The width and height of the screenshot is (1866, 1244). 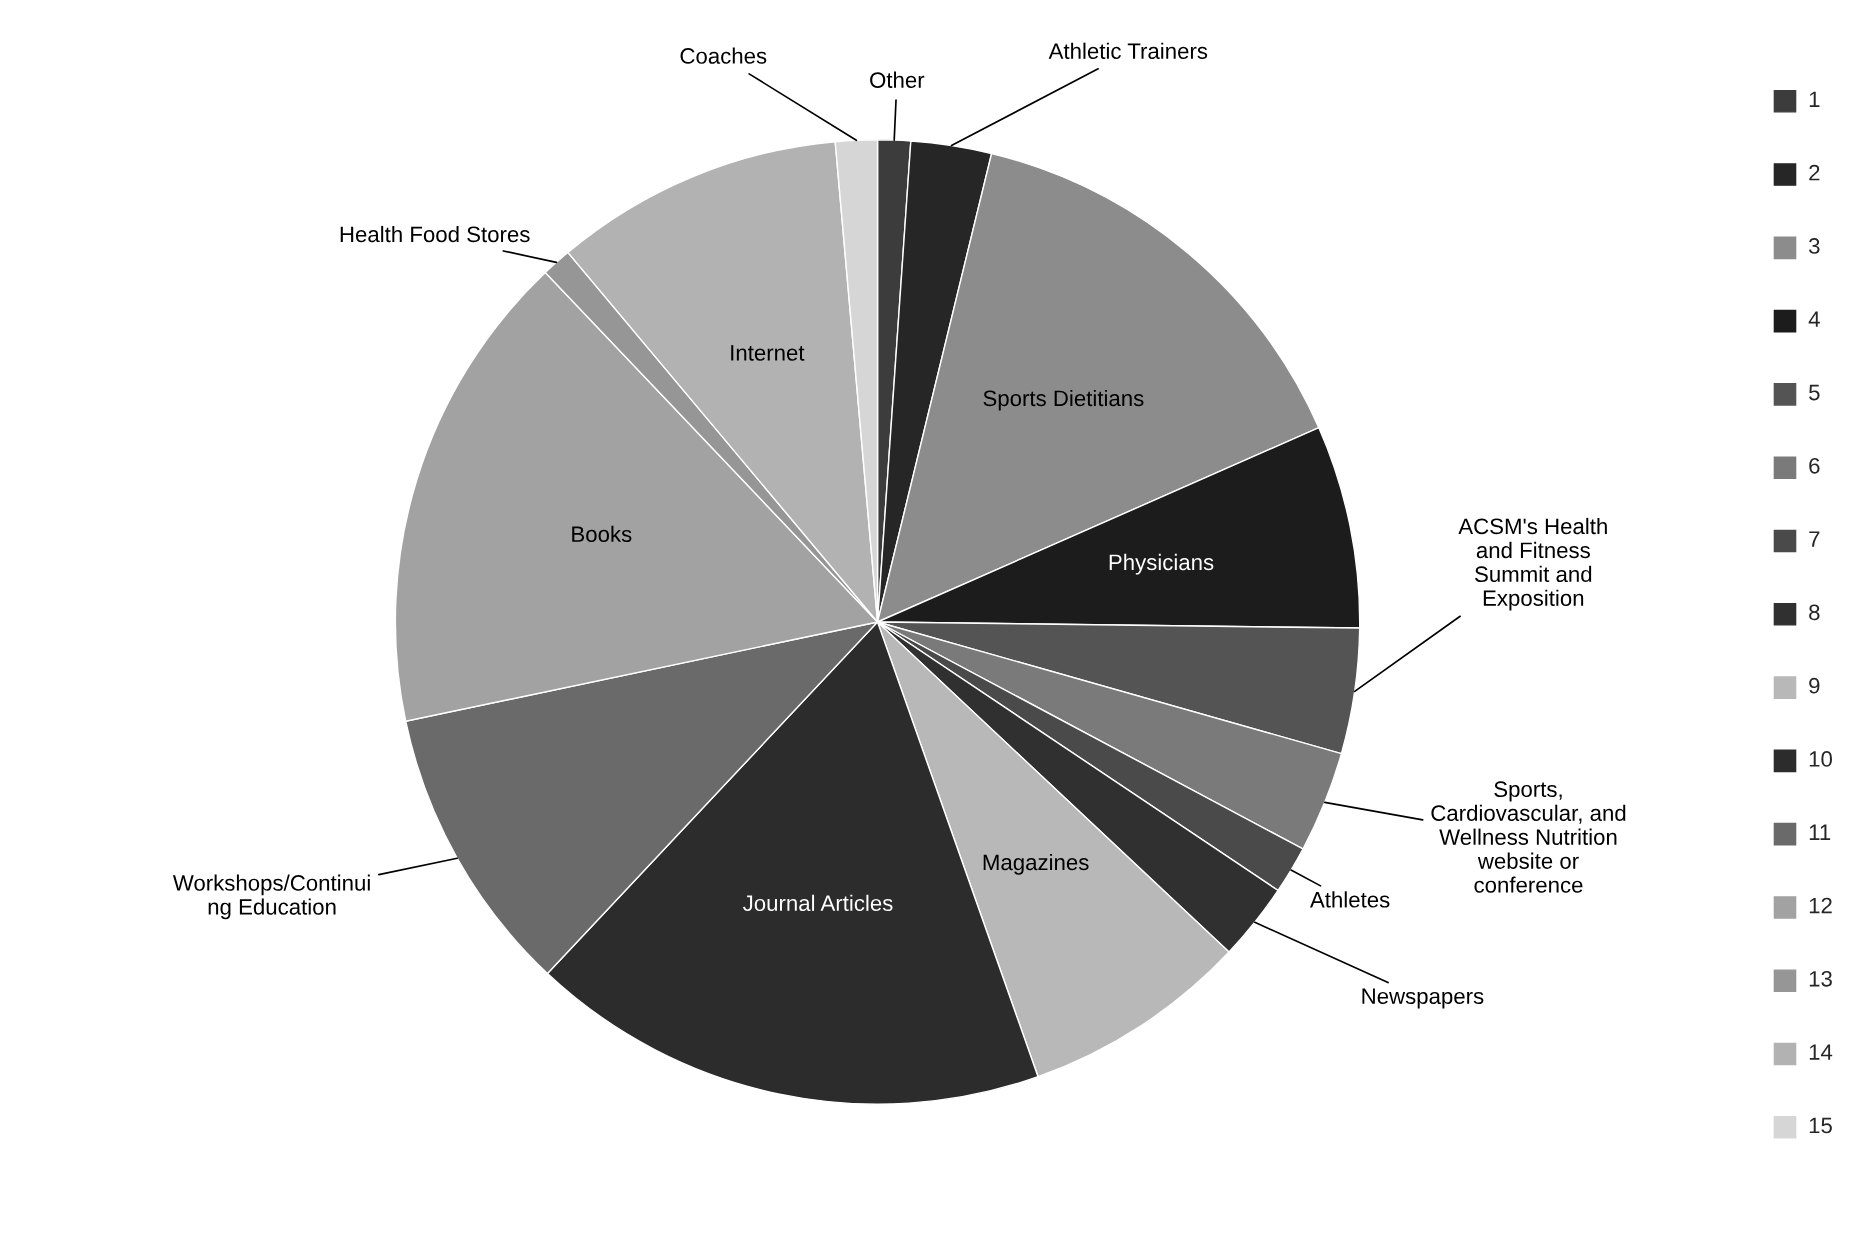 What do you see at coordinates (723, 55) in the screenshot?
I see `slice-label: Coaches` at bounding box center [723, 55].